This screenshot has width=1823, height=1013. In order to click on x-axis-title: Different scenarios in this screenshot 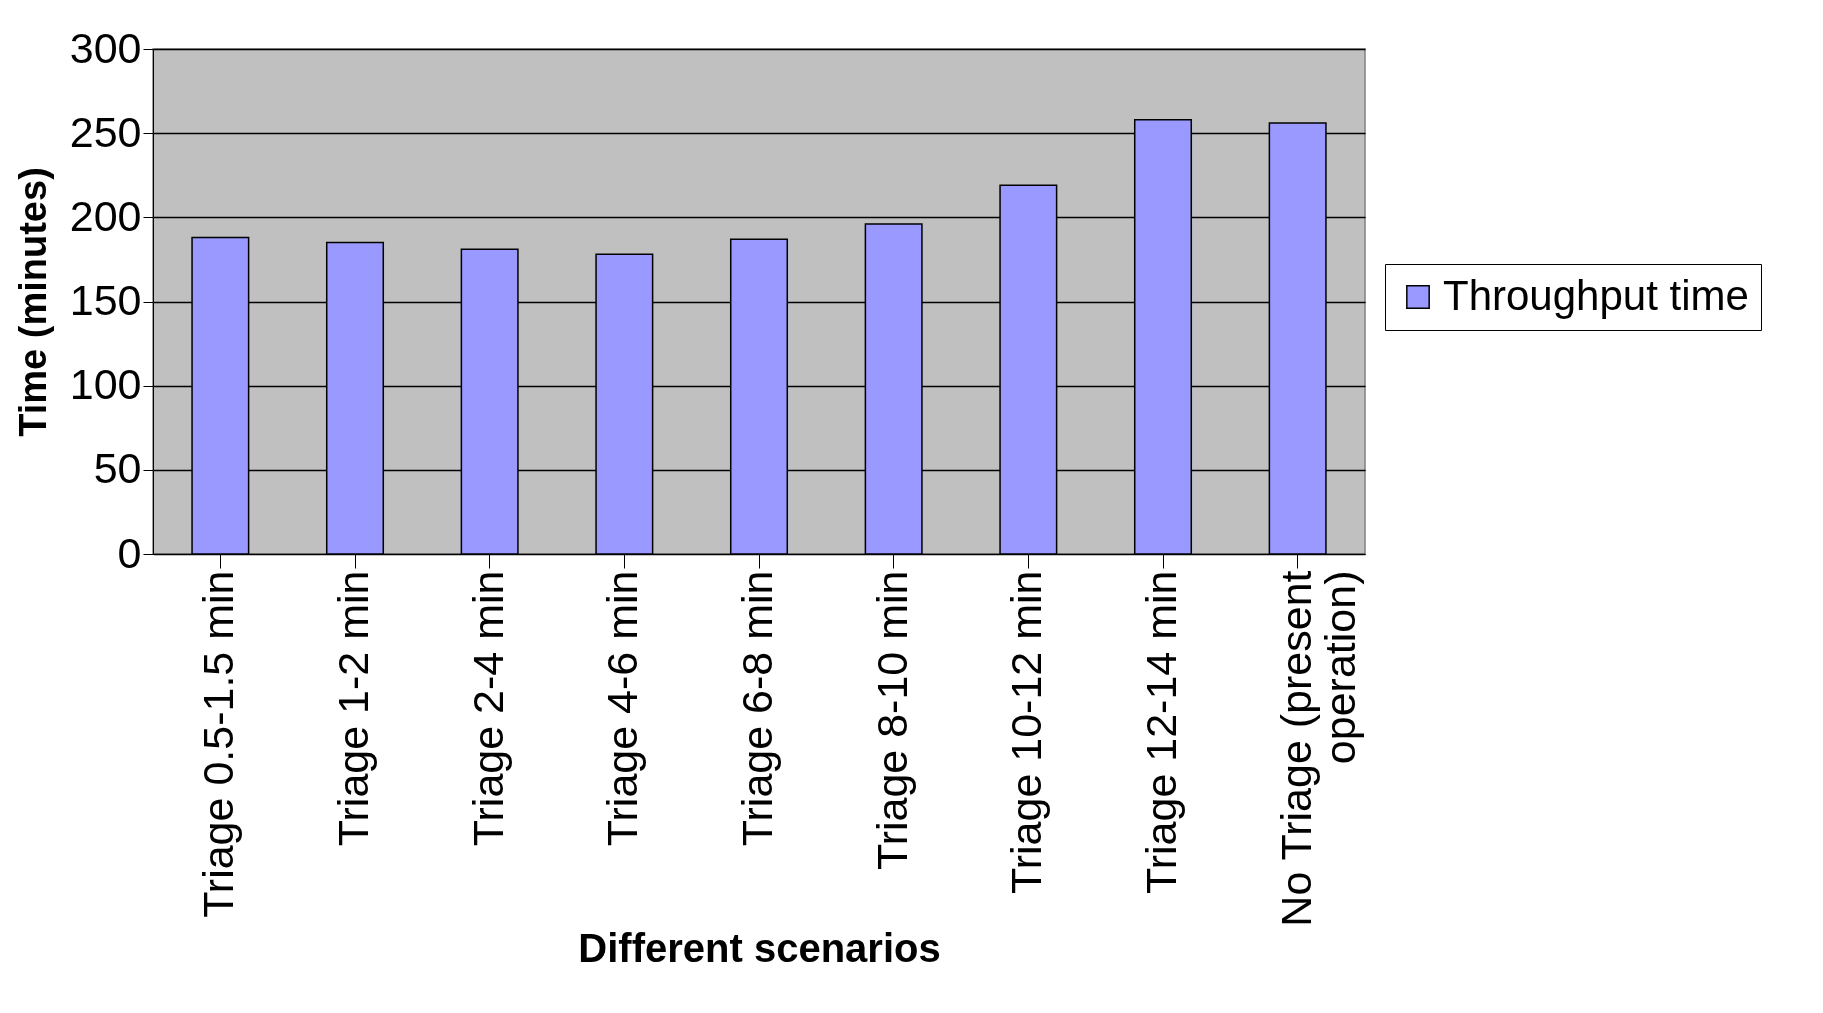, I will do `click(759, 947)`.